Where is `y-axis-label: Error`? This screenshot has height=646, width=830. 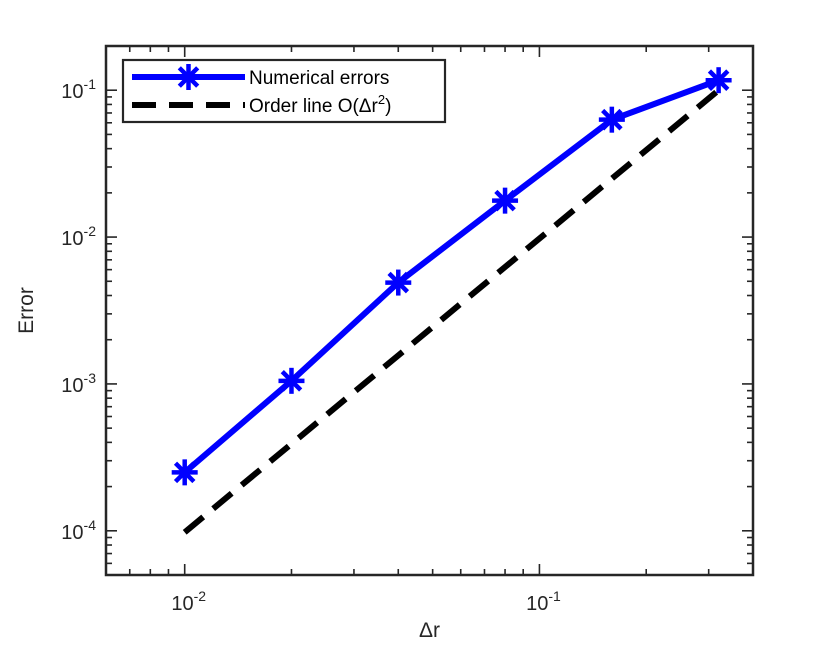 y-axis-label: Error is located at coordinates (26, 310).